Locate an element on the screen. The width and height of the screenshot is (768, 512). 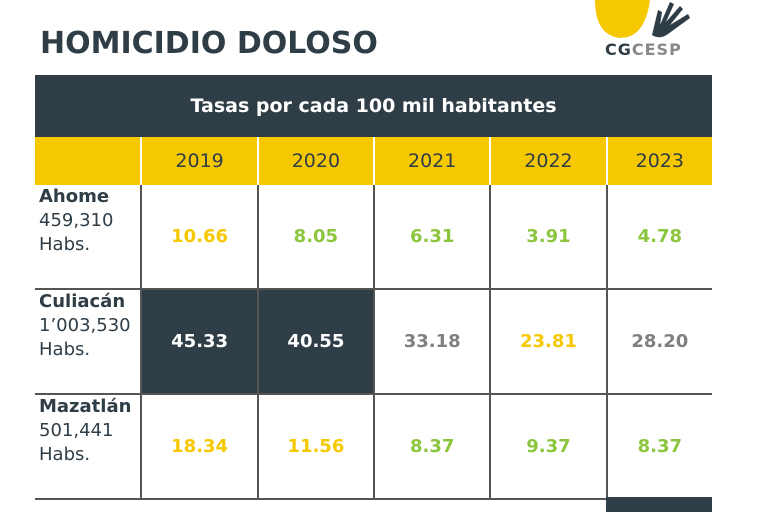
page-title: HOMICIDIO DOLOSO is located at coordinates (209, 43).